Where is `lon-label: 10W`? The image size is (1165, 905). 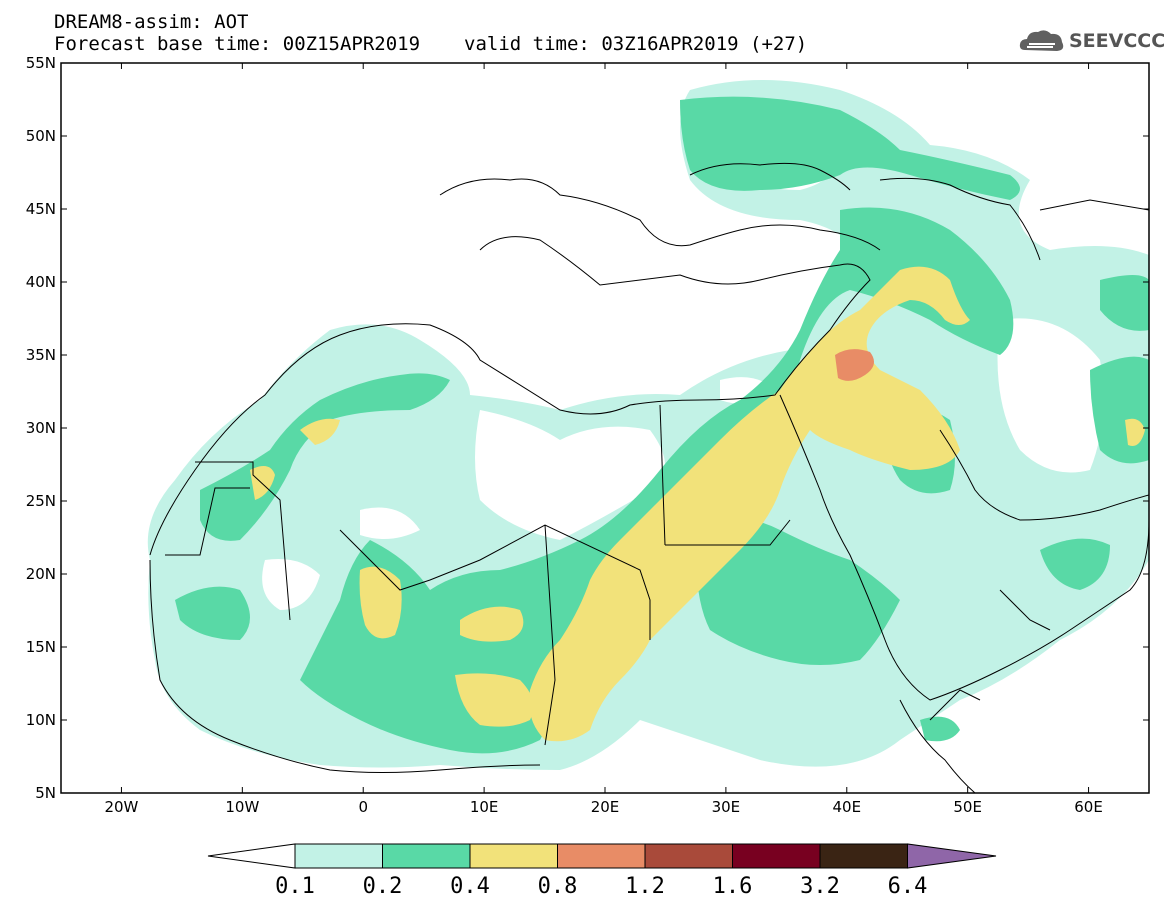 lon-label: 10W is located at coordinates (242, 807).